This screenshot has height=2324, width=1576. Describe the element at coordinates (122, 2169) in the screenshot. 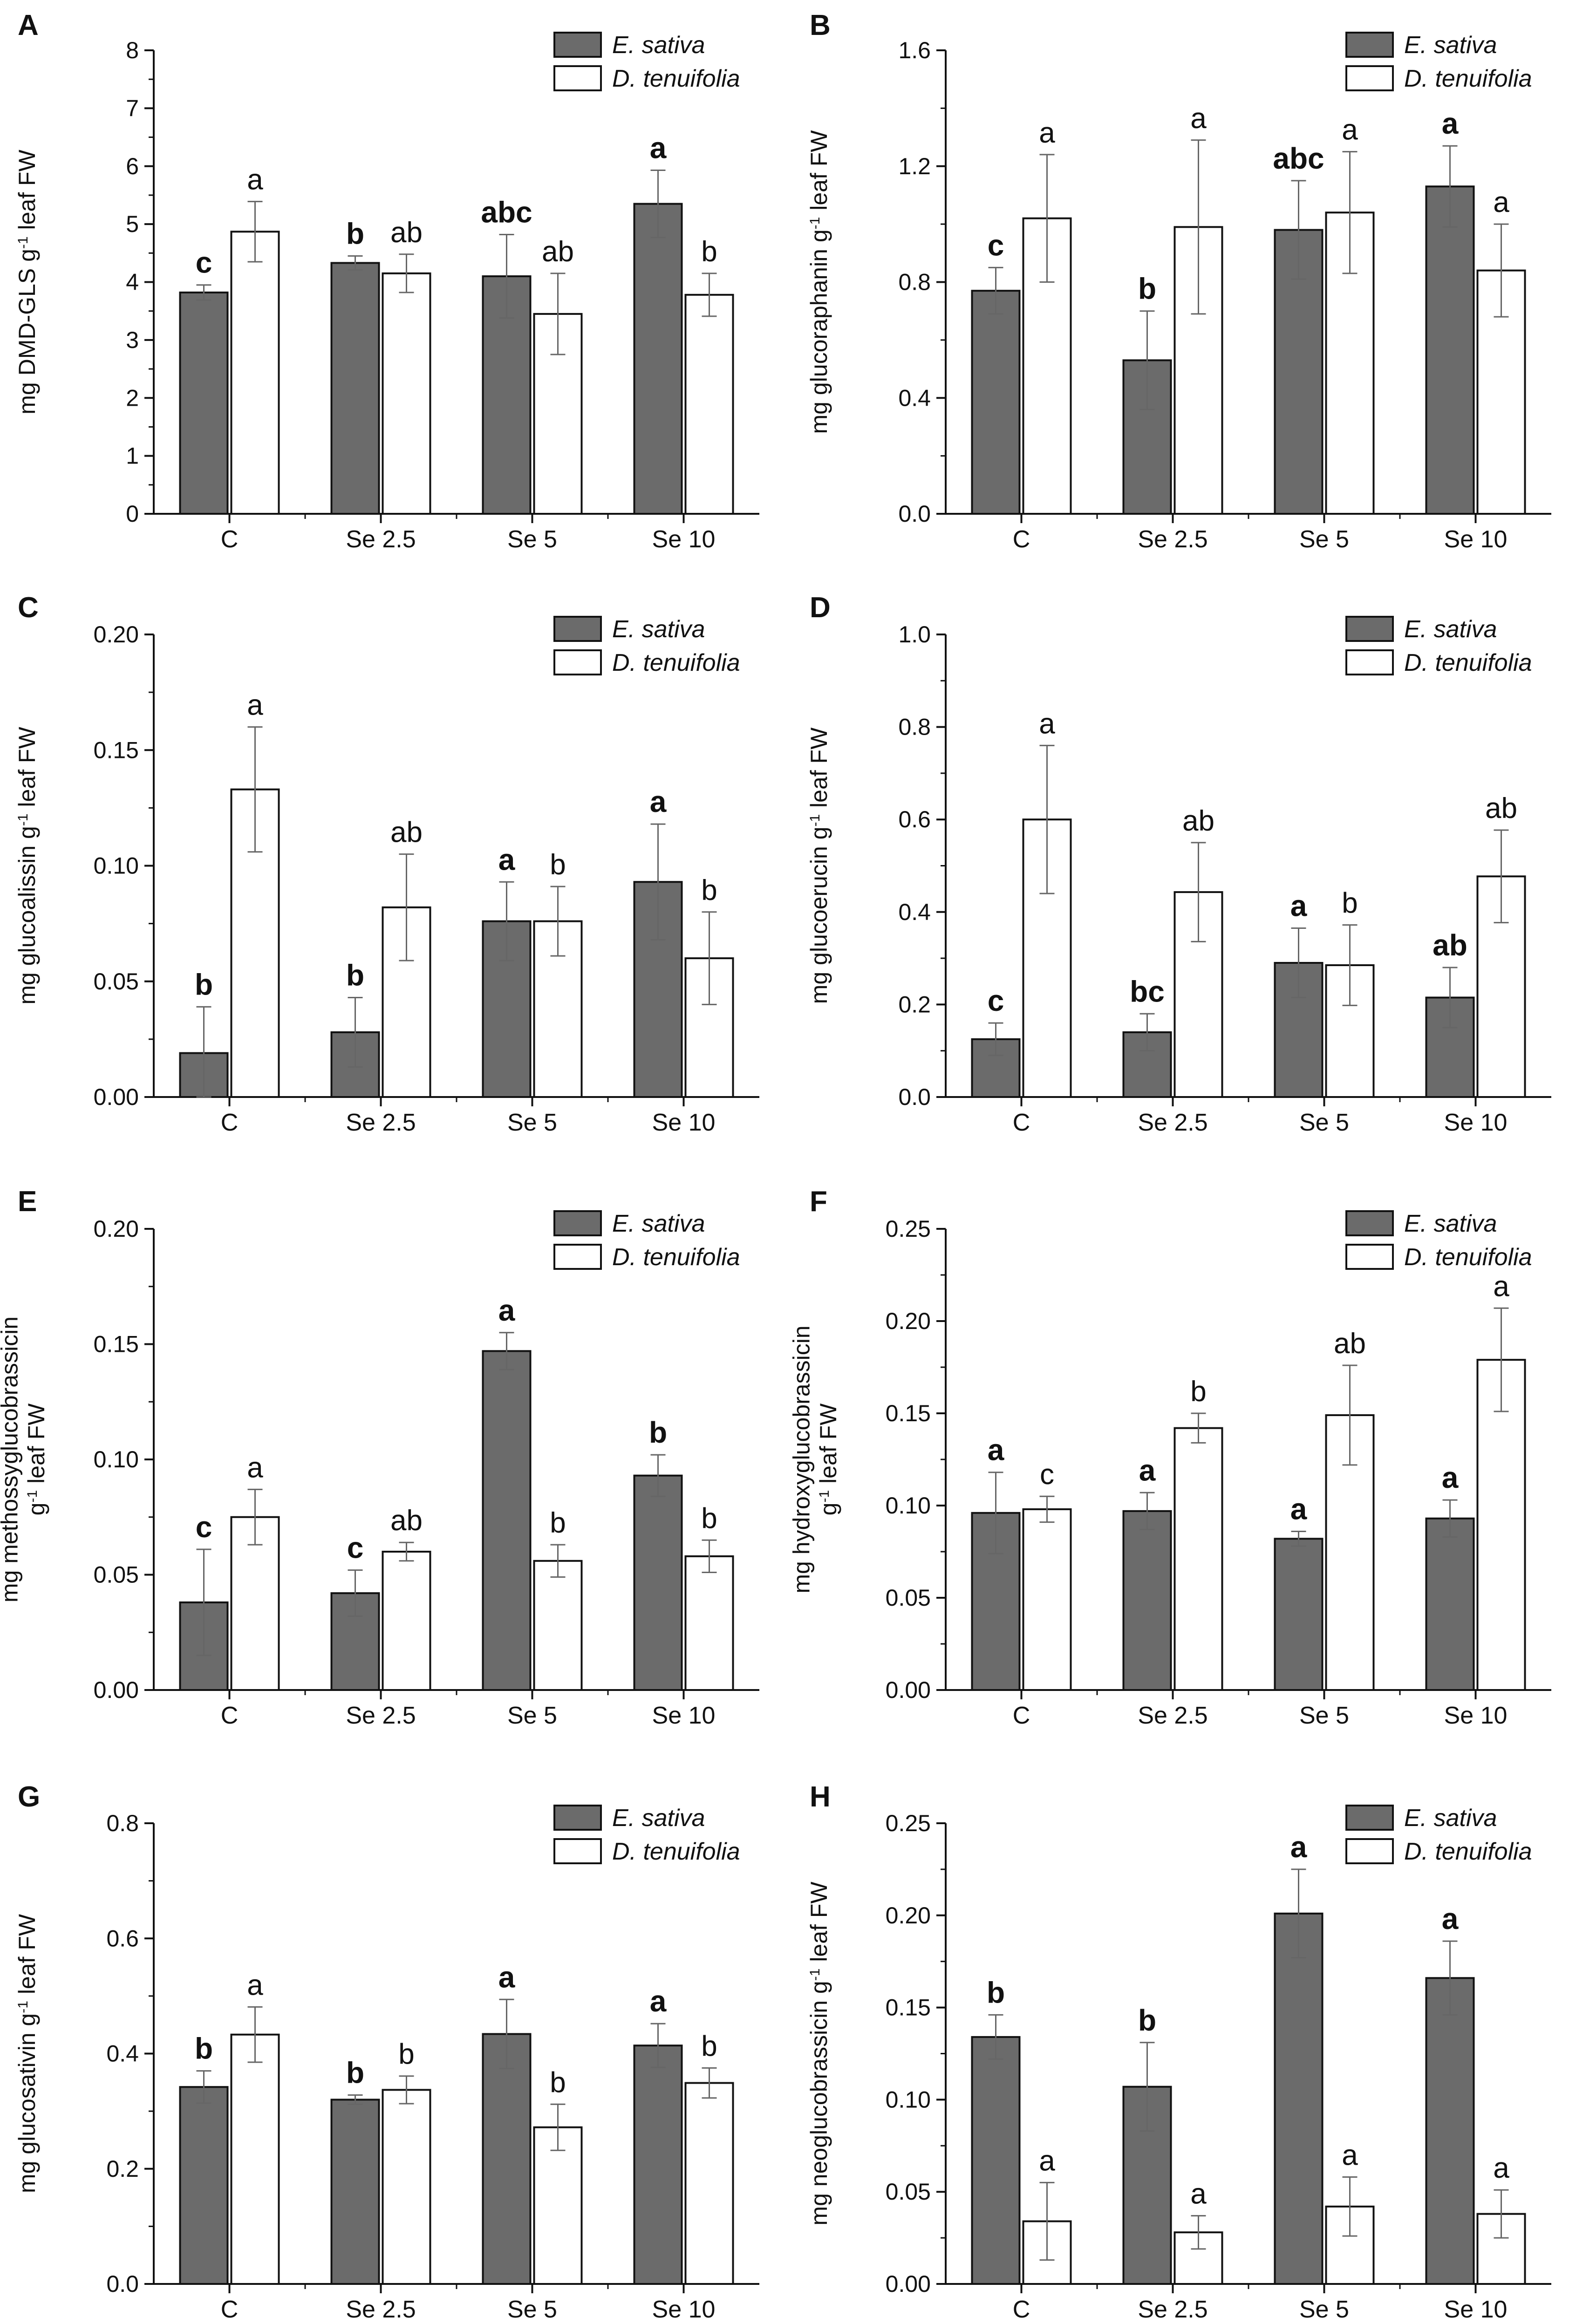

I see `y-tick-label: 0.2` at that location.